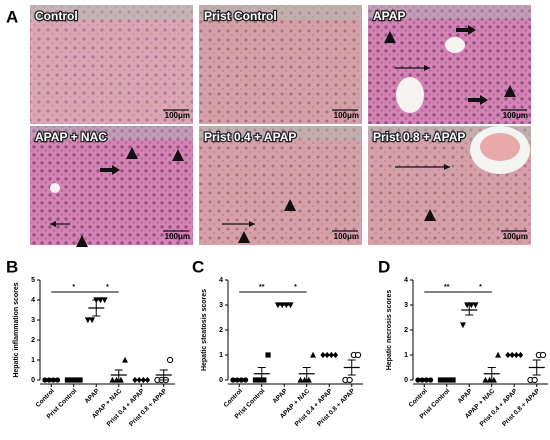 The image size is (550, 440). Describe the element at coordinates (250, 137) in the screenshot. I see `micrograph-title: Prist 0.4 + APAP` at that location.